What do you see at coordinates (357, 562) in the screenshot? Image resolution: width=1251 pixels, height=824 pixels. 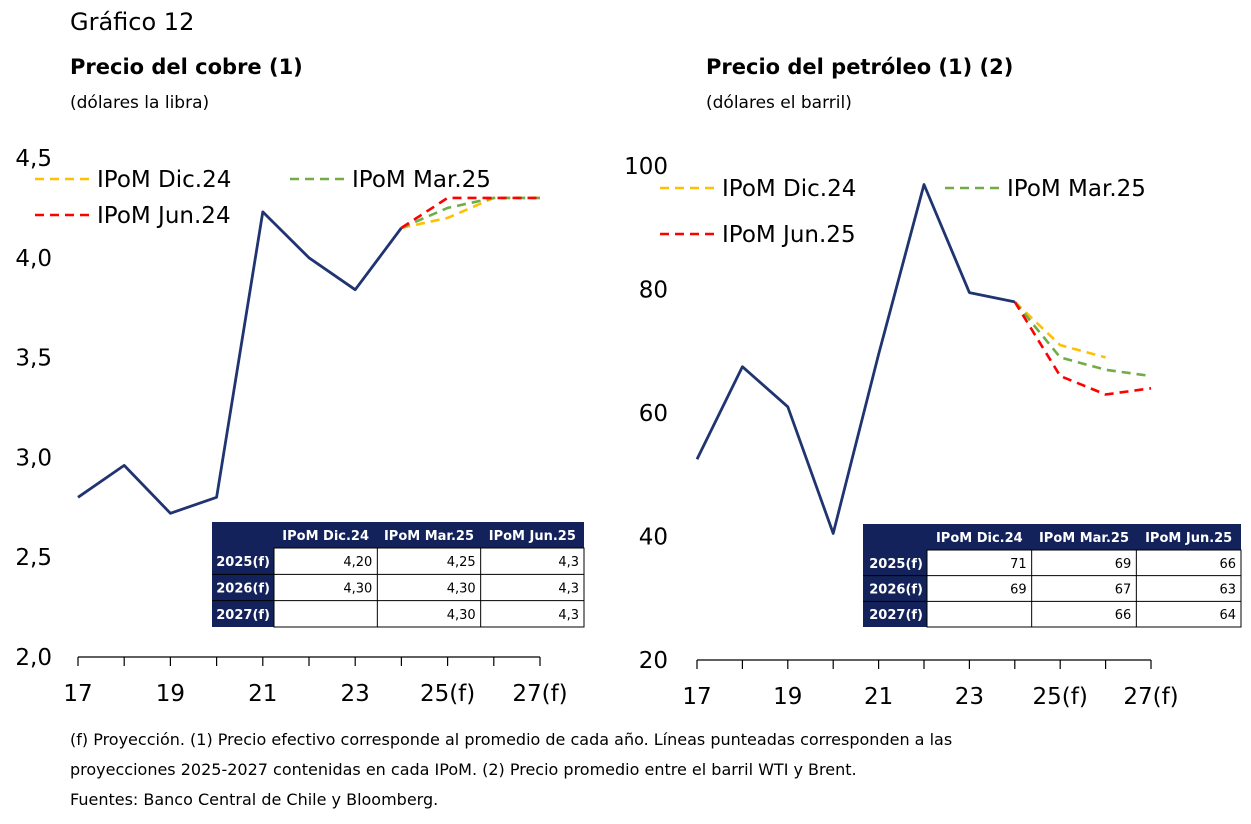 I see `table-cell: 4,20` at bounding box center [357, 562].